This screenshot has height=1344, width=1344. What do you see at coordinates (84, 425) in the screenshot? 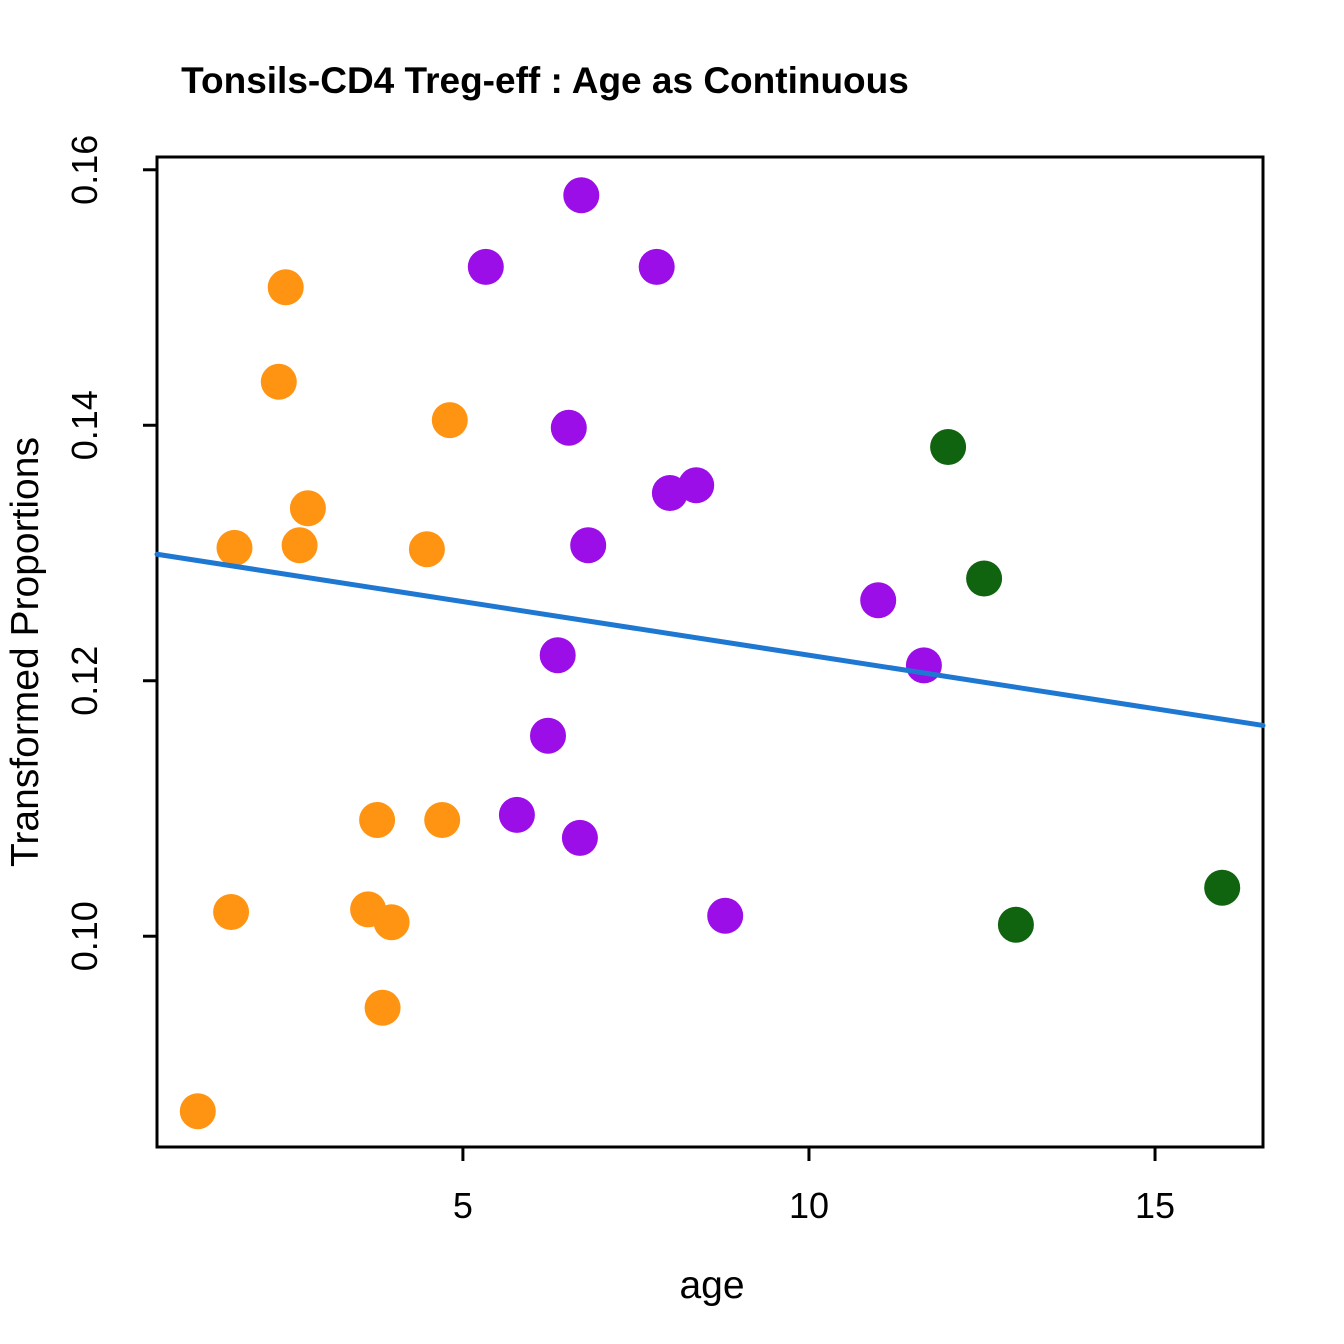
I see `y-tick-label: 0.14` at bounding box center [84, 425].